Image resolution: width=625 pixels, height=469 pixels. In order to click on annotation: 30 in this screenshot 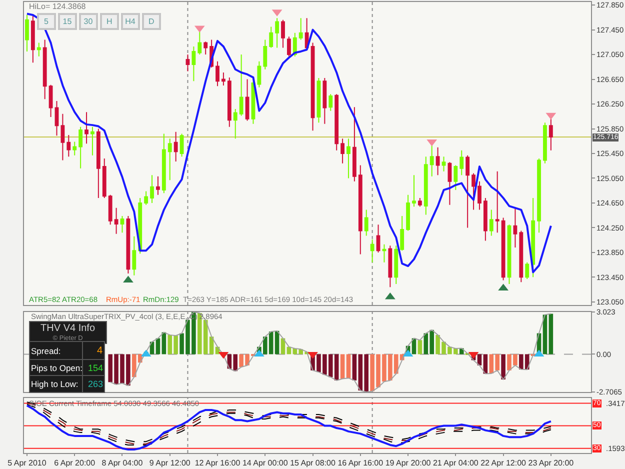, I will do `click(89, 21)`.